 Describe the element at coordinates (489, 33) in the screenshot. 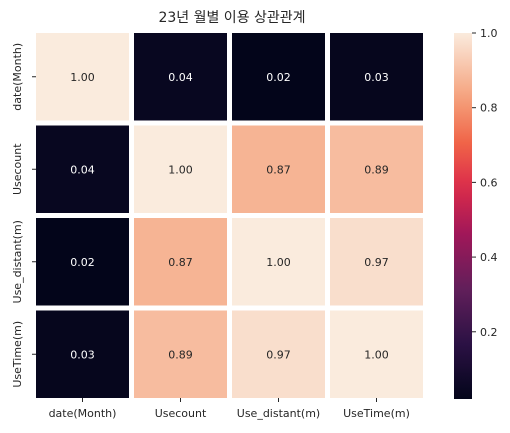

I see `colorbar-tick-label: 1.0` at that location.